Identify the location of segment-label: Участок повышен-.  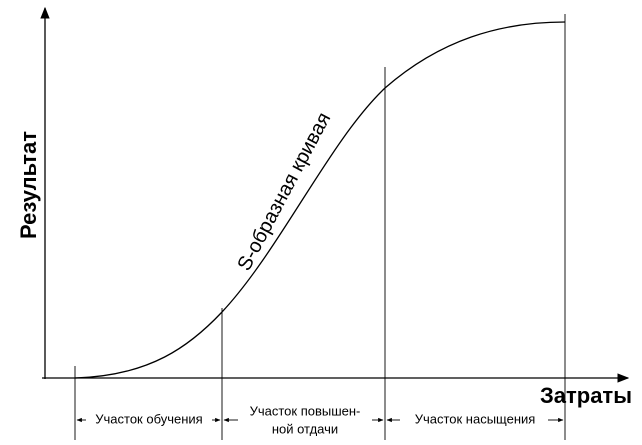
(305, 410).